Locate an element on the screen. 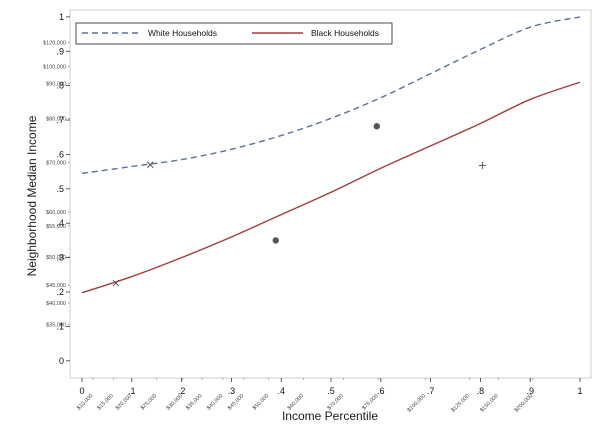  x-tick-label: 1 is located at coordinates (579, 391).